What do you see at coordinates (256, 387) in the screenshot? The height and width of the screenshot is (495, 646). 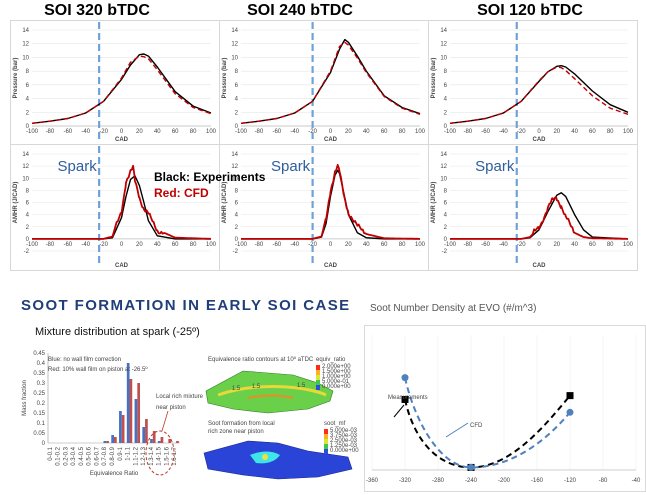 I see `contour-number: 1.5` at bounding box center [256, 387].